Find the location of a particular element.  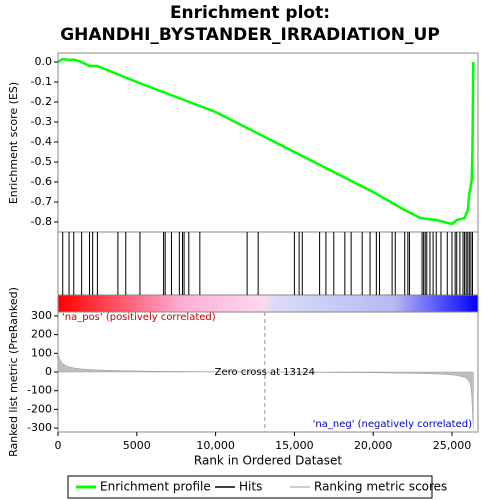

y-tick-label: -0.7 is located at coordinates (41, 201).